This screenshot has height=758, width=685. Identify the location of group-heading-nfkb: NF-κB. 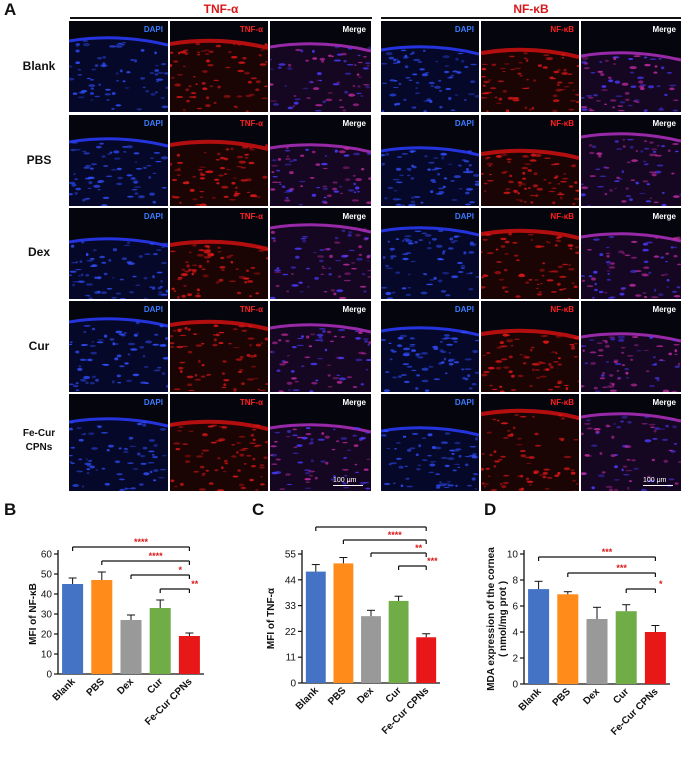
(531, 9).